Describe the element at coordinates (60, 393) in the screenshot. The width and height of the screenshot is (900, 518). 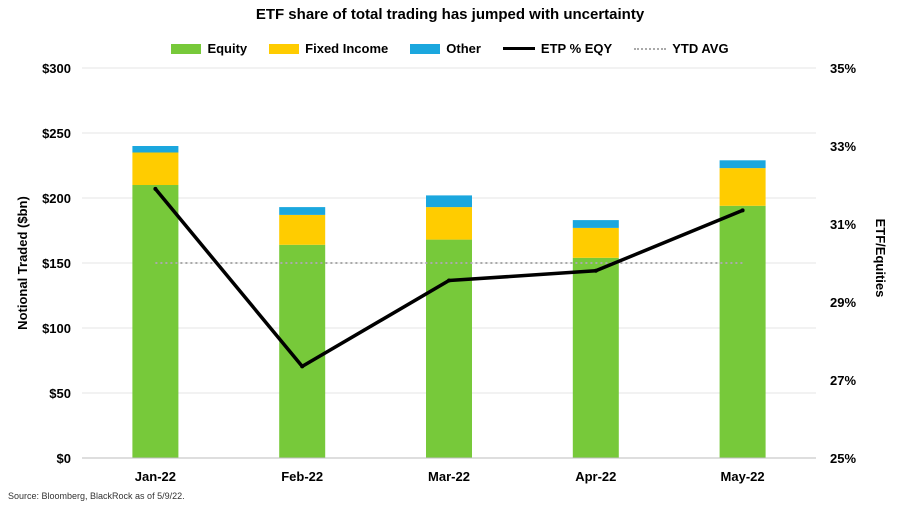
I see `y-tick-label-left: $50` at that location.